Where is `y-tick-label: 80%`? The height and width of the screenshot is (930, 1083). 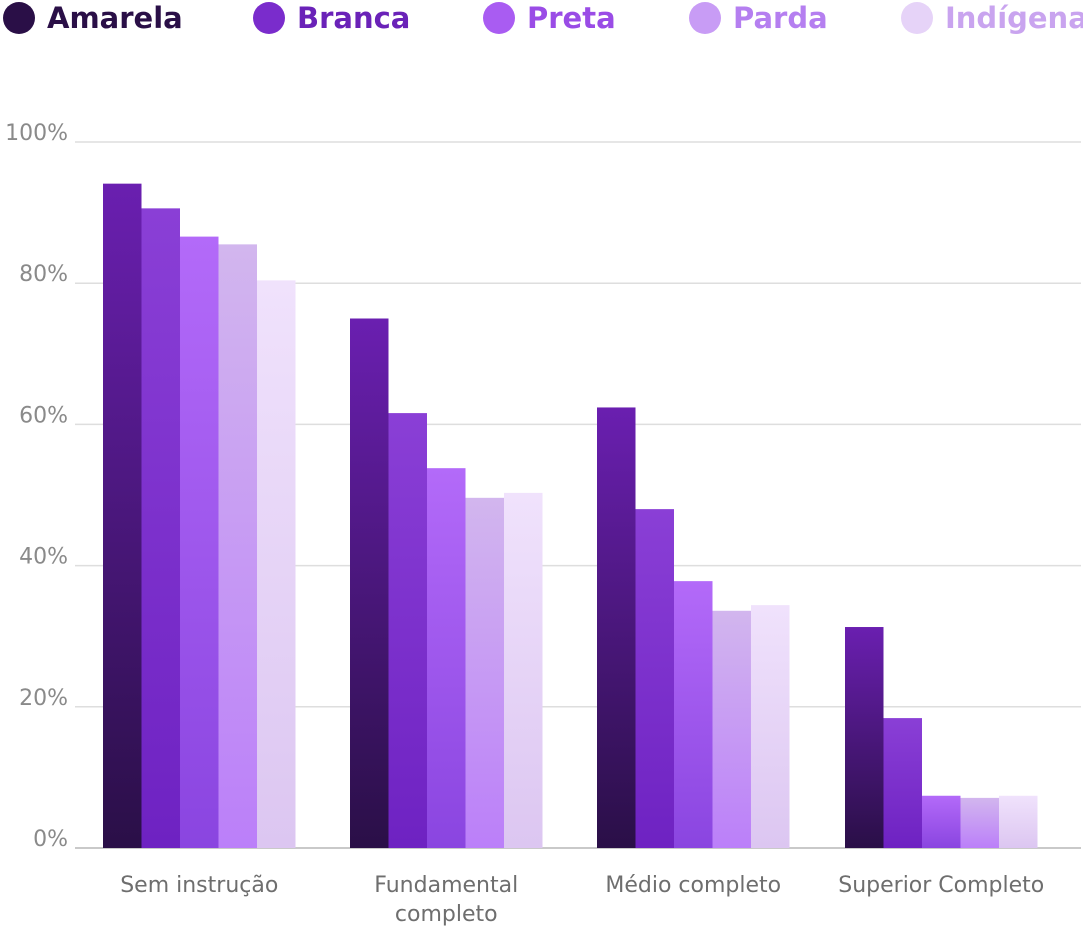 y-tick-label: 80% is located at coordinates (43, 274).